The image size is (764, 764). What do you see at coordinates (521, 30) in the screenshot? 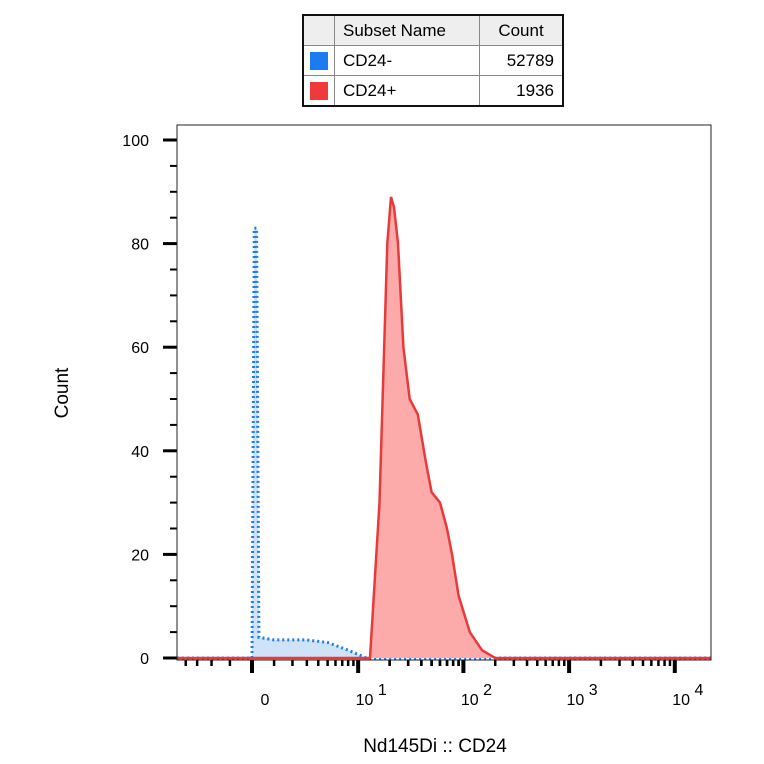
I see `legend-header-count: Count` at bounding box center [521, 30].